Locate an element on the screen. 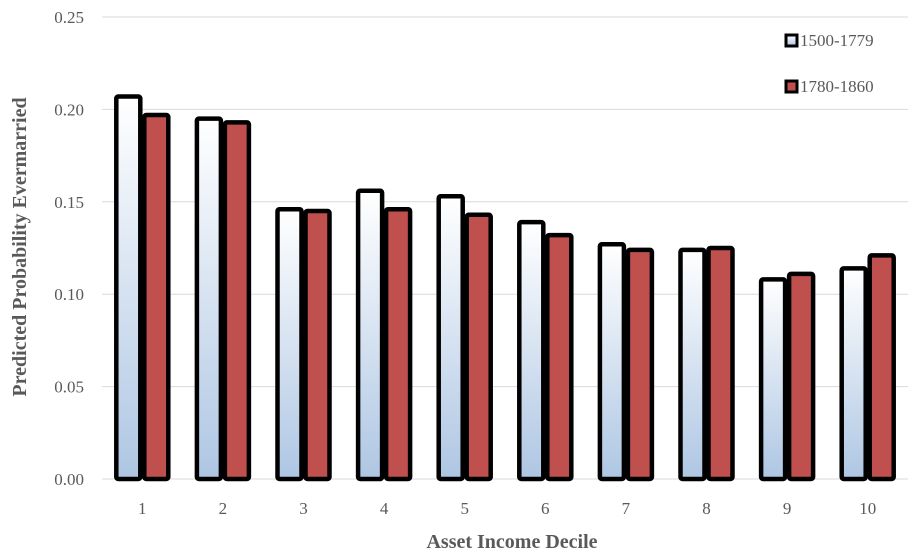 This screenshot has height=554, width=908. x-tick-label: 9 is located at coordinates (787, 508).